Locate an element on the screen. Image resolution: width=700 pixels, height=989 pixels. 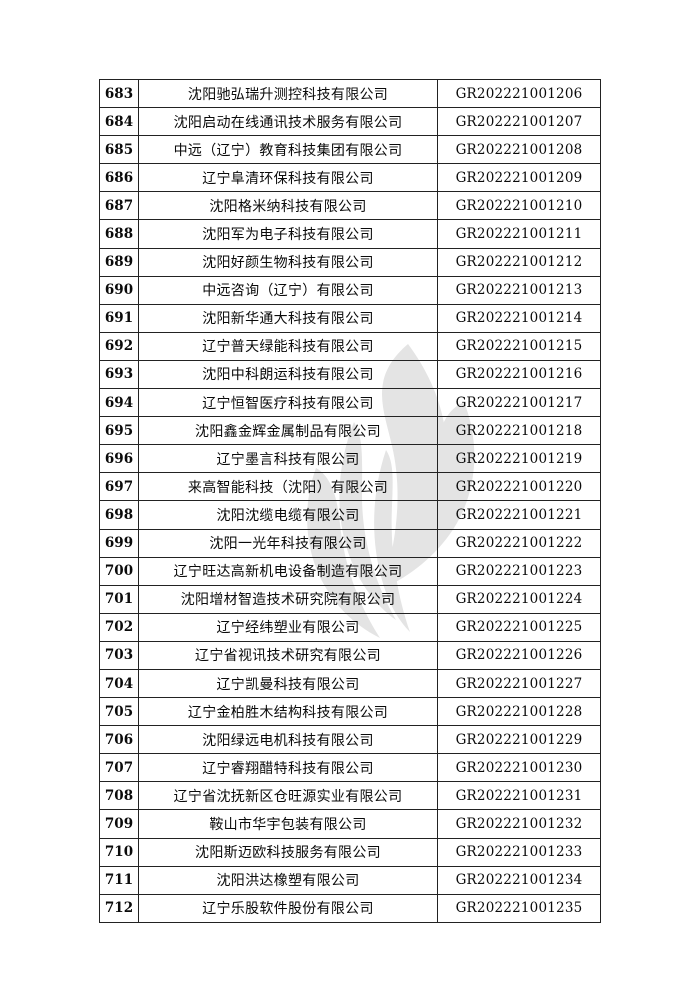
row-index: 701 is located at coordinates (119, 599).